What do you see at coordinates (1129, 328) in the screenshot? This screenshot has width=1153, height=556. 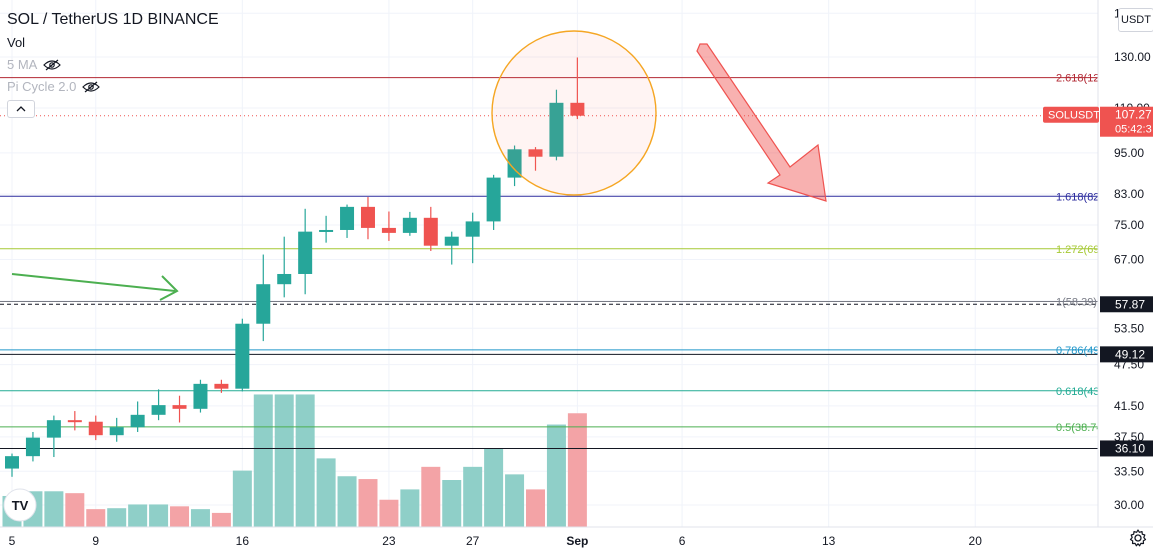 I see `price-tick-label: 53.50` at bounding box center [1129, 328].